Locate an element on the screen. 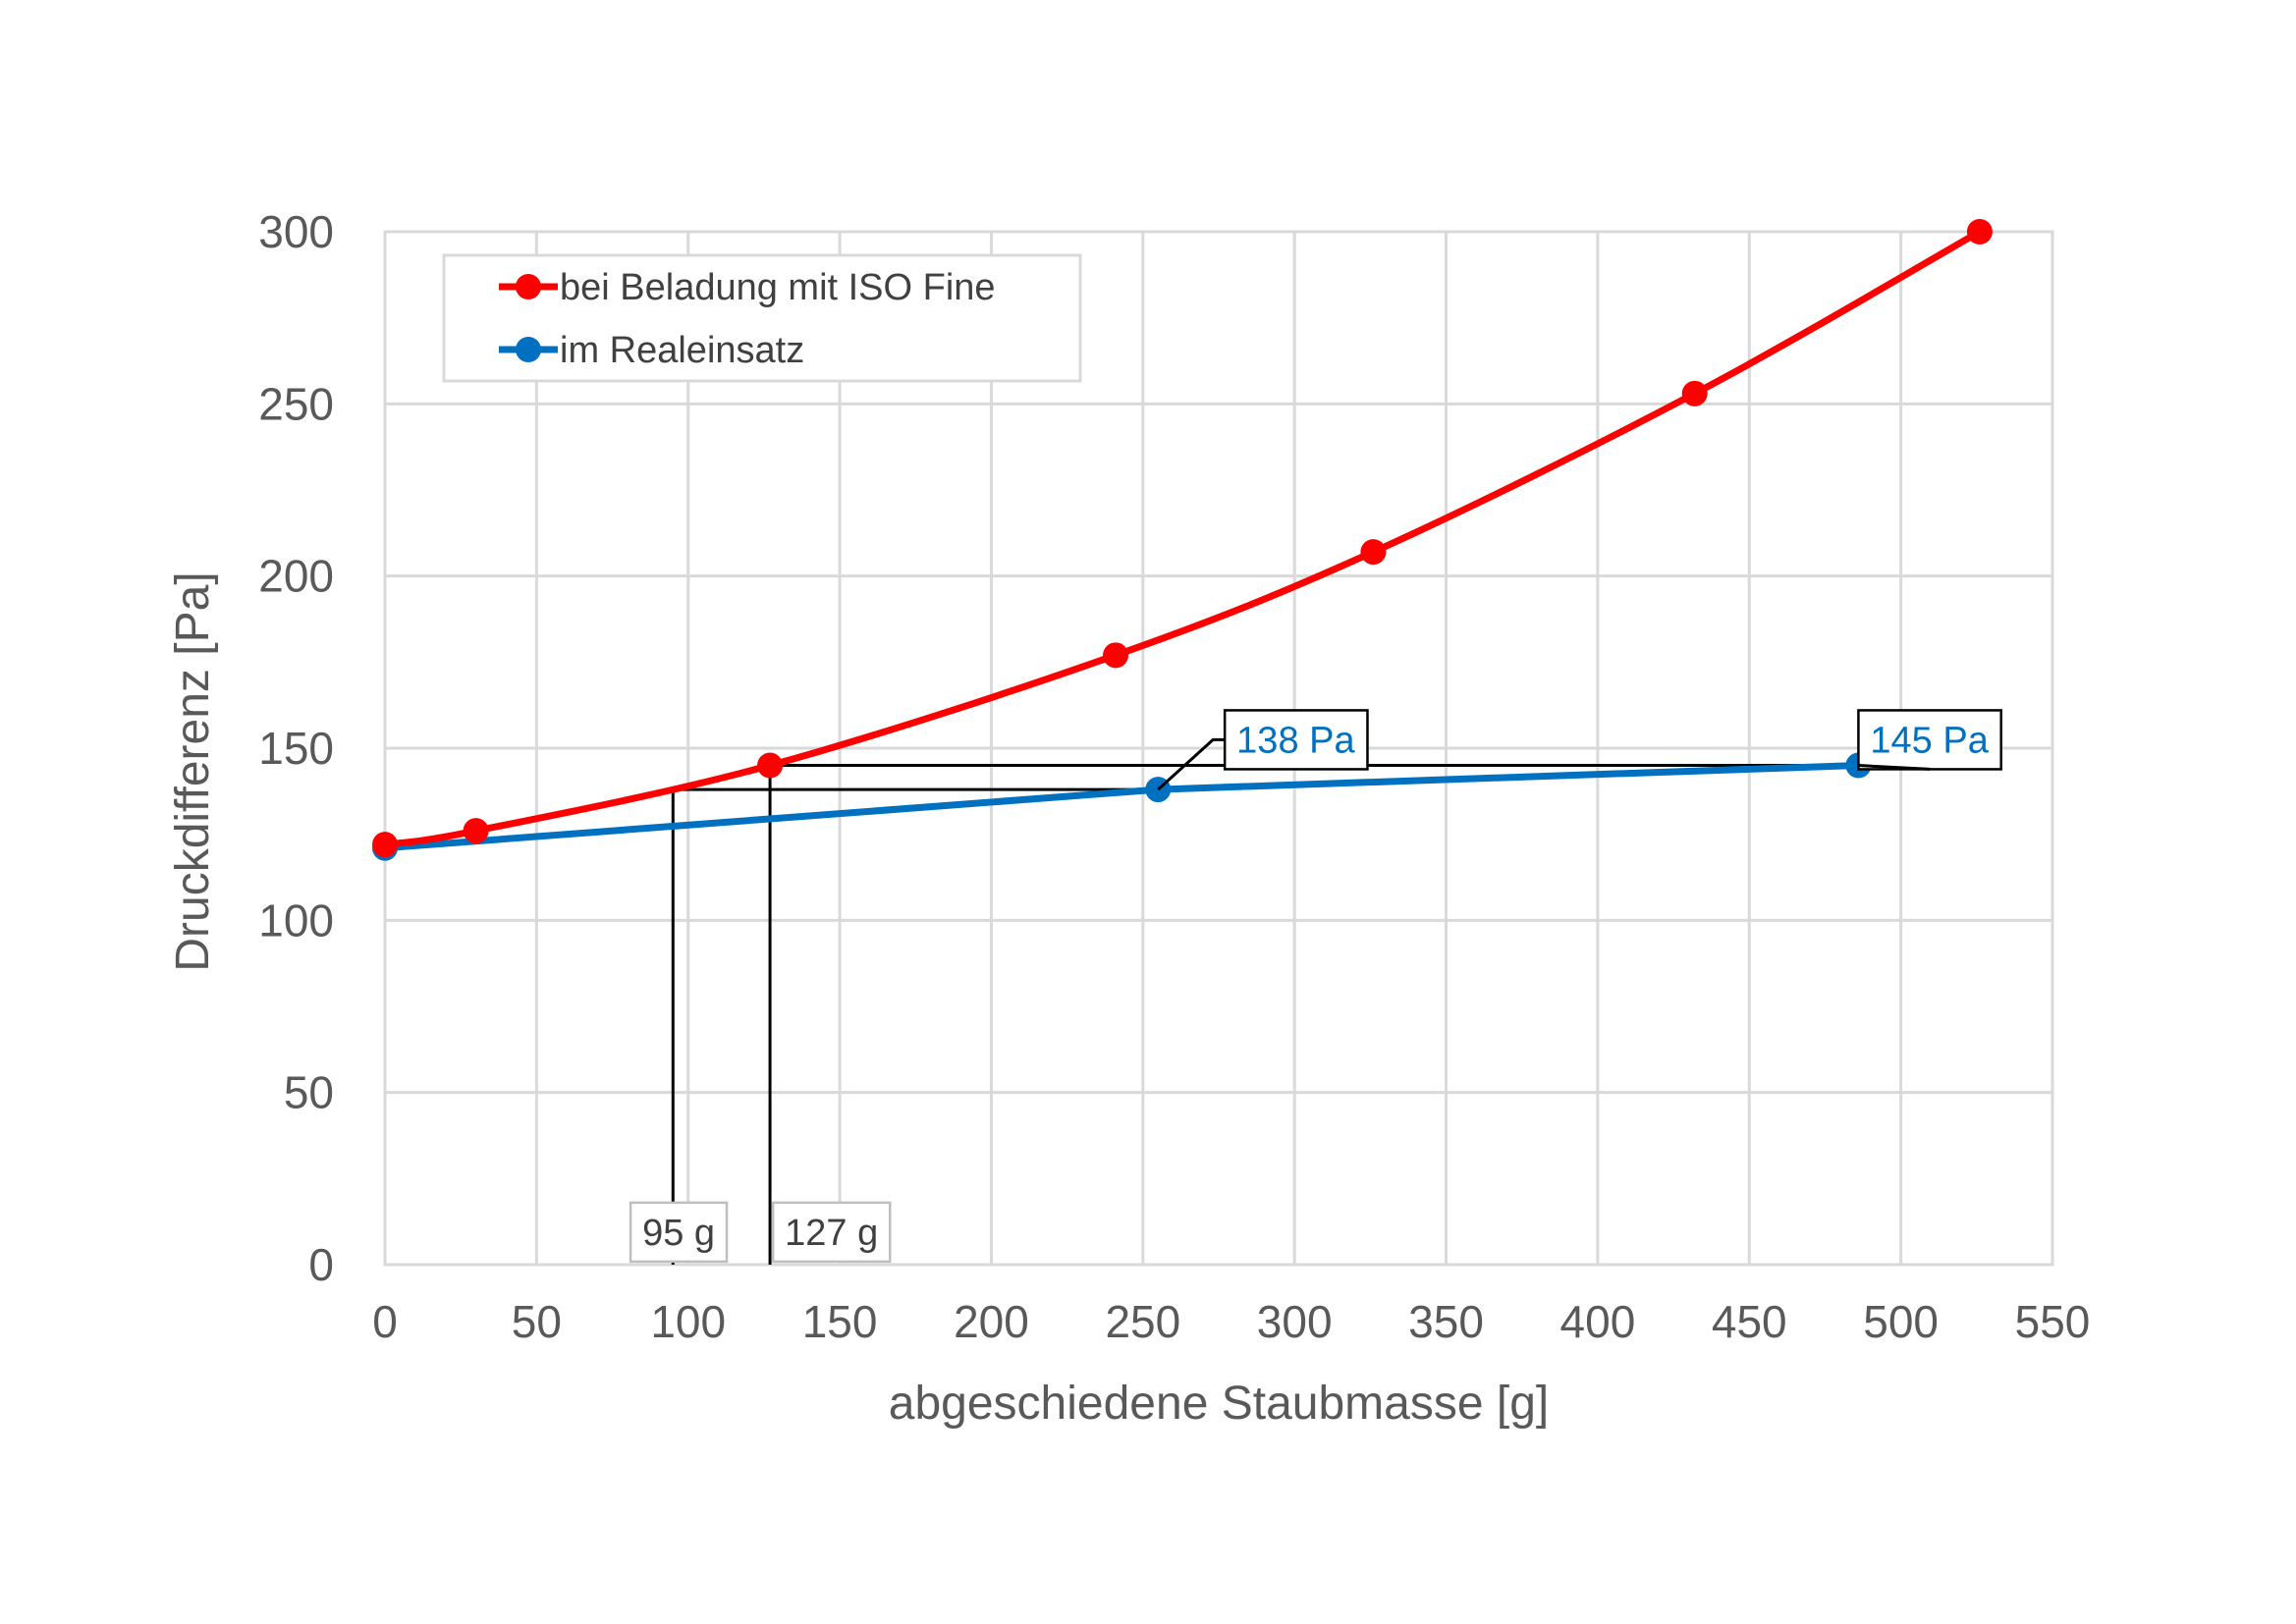 This screenshot has height=1624, width=2296. value-callout: 138 Pa is located at coordinates (1263, 750).